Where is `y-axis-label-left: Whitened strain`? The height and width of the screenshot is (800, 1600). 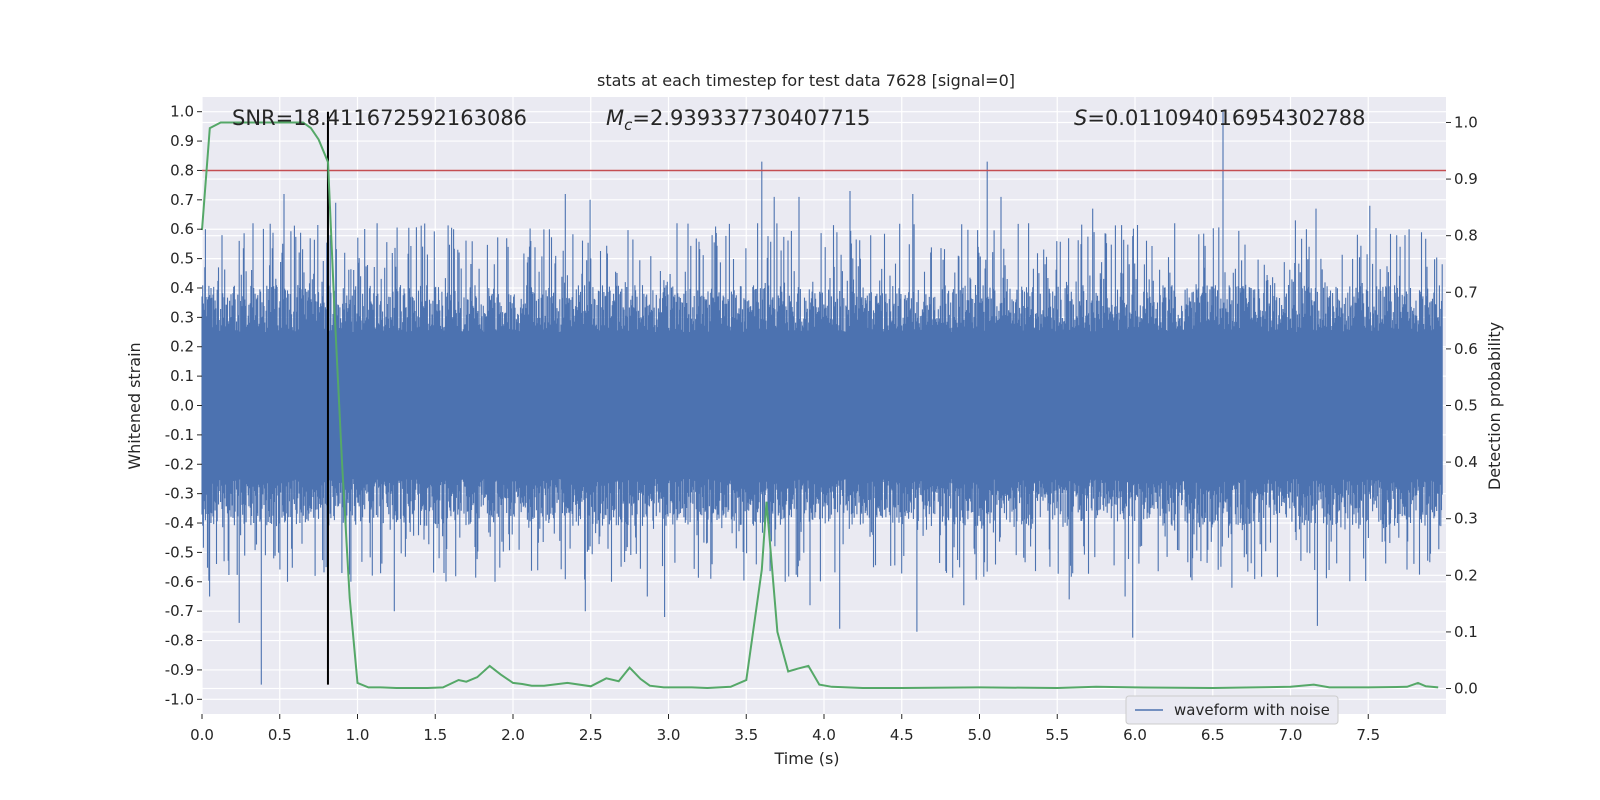 y-axis-label-left: Whitened strain is located at coordinates (134, 405).